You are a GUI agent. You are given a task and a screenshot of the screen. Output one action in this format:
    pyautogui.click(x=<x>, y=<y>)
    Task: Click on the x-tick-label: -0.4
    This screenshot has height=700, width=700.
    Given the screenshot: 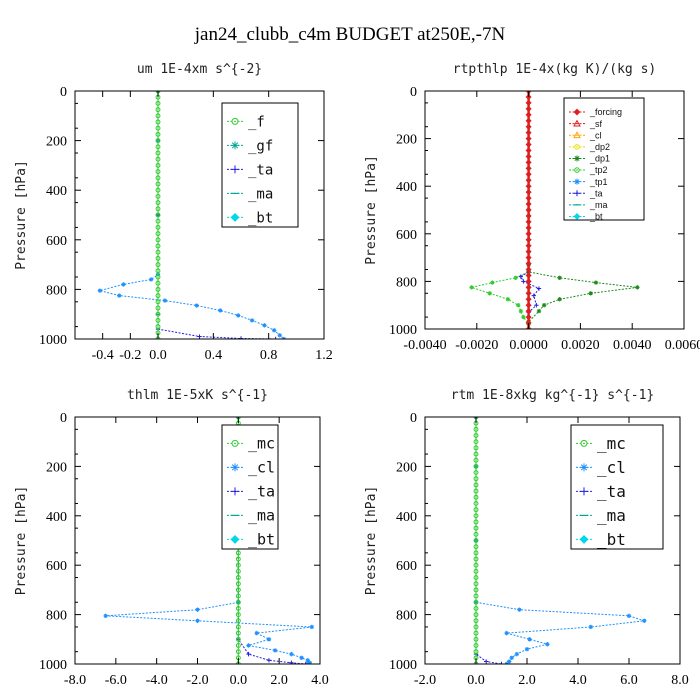 What is the action you would take?
    pyautogui.click(x=103, y=355)
    